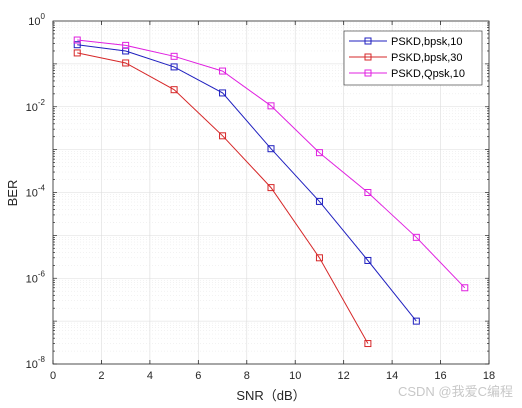  I want to click on y-tick-label: 10⁰, so click(36, 20).